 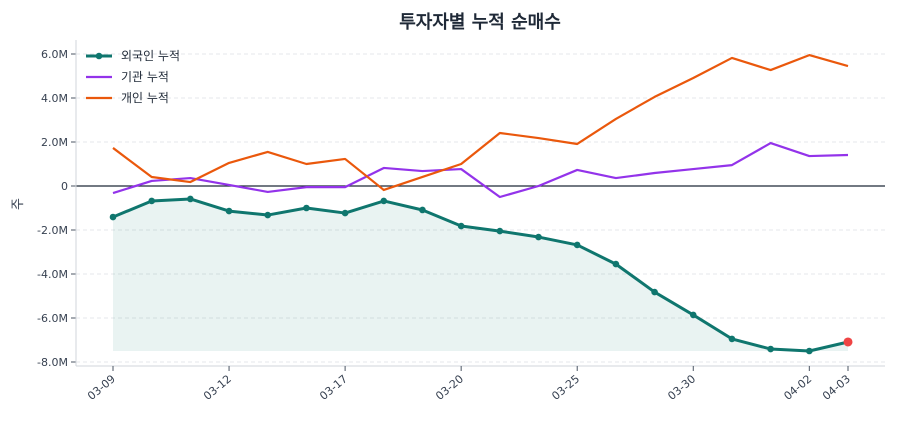 I want to click on y-tick-label: 4.0M, so click(x=54, y=98).